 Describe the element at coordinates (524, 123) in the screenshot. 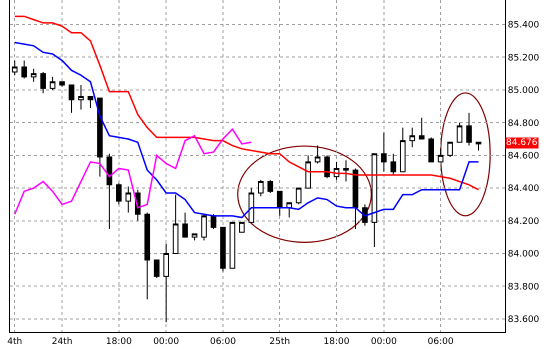

I see `y-tick-label: 84.800` at that location.